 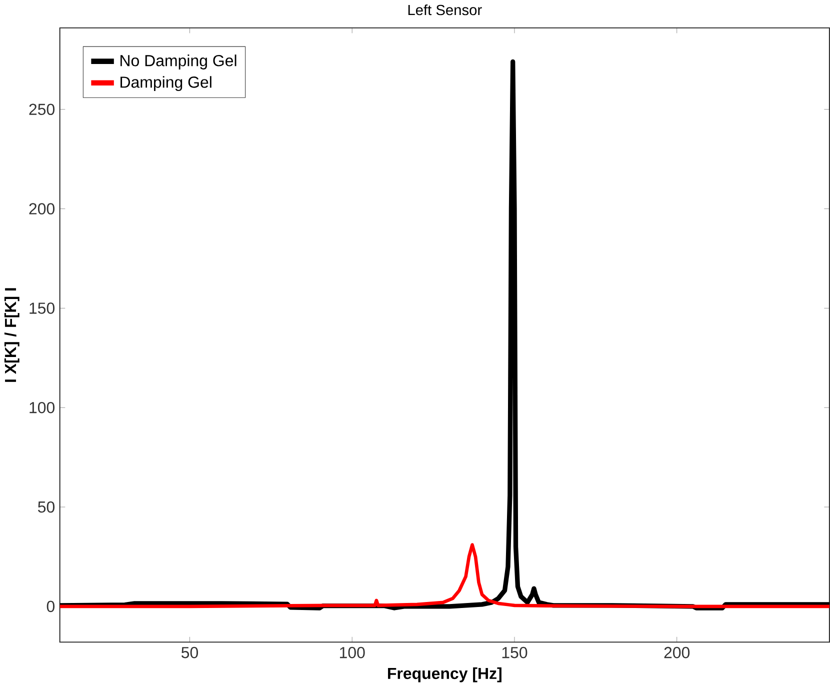 I want to click on legend-label: Damping Gel, so click(x=166, y=84).